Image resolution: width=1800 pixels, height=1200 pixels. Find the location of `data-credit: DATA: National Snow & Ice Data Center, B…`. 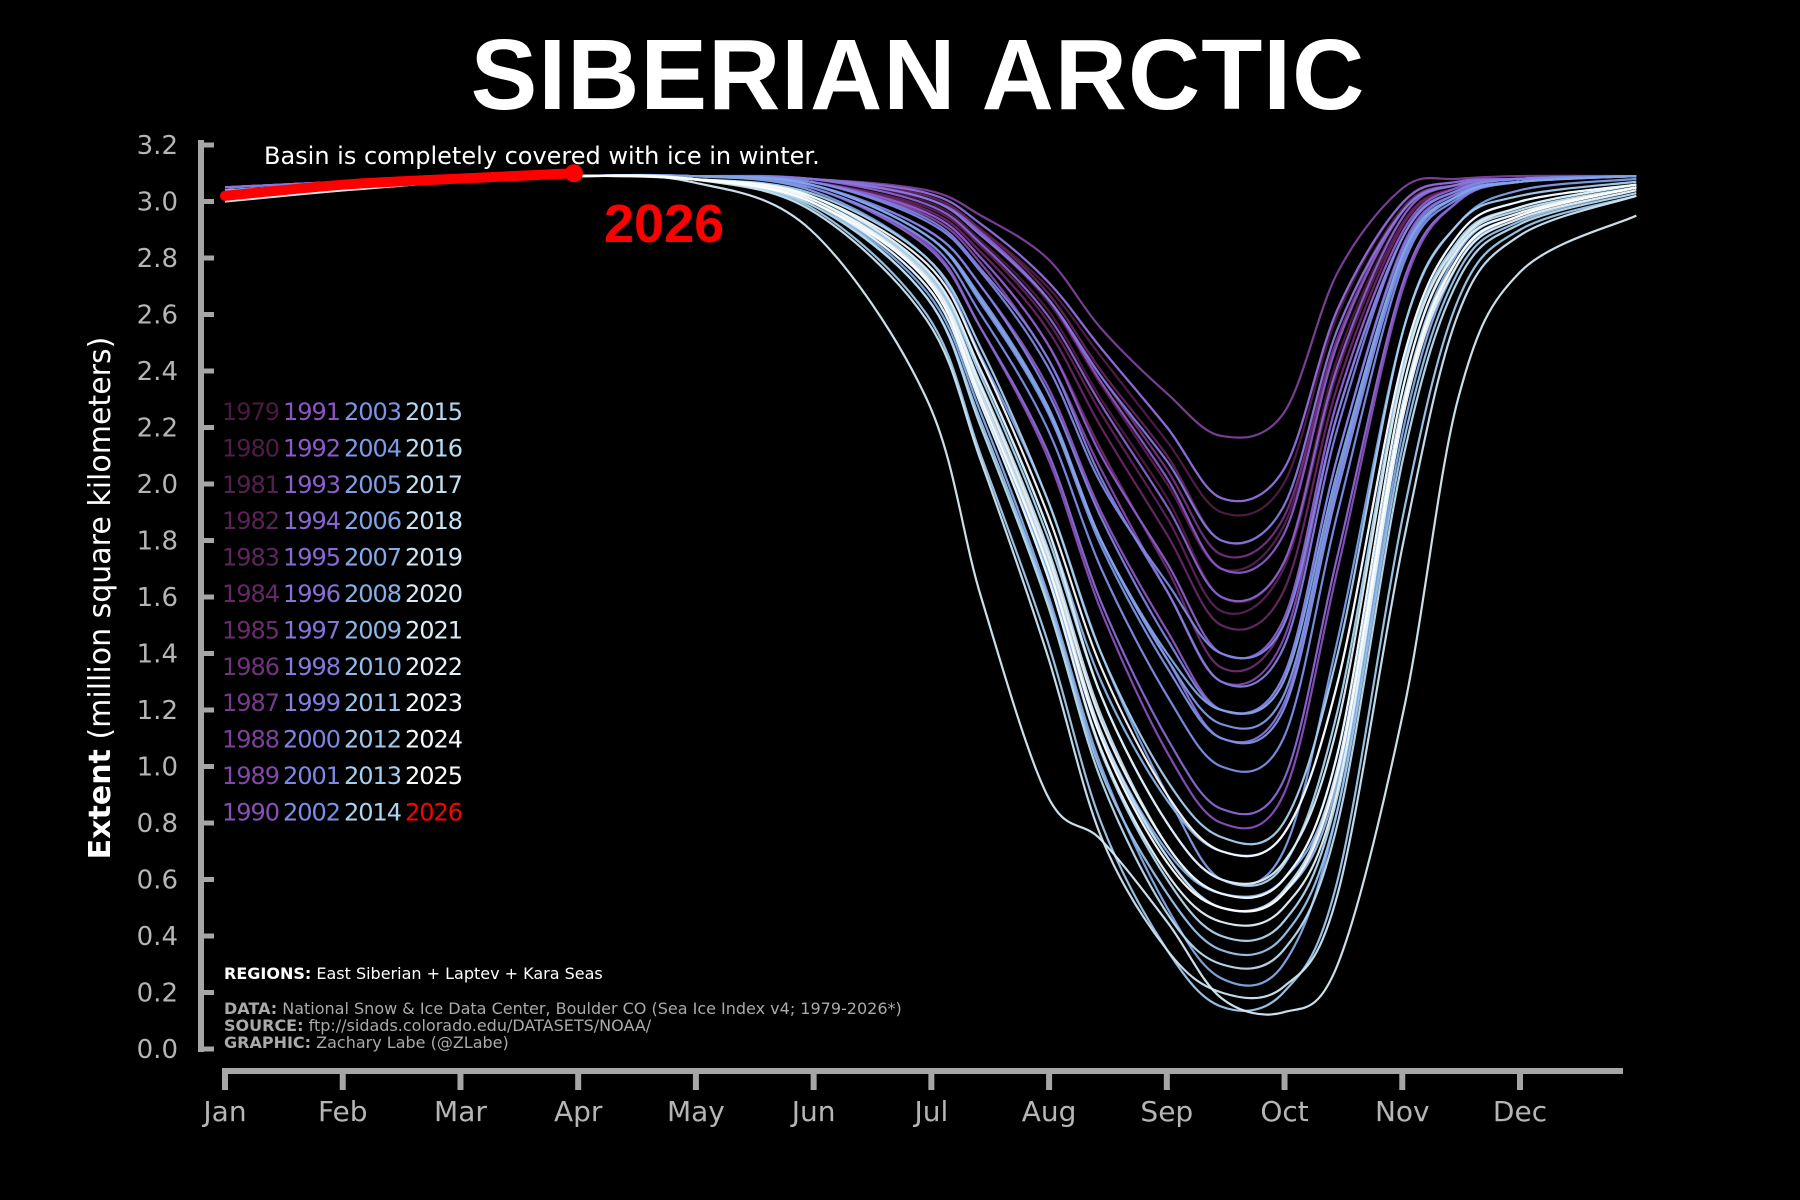

data-credit: DATA: National Snow & Ice Data Center, B… is located at coordinates (563, 1008).